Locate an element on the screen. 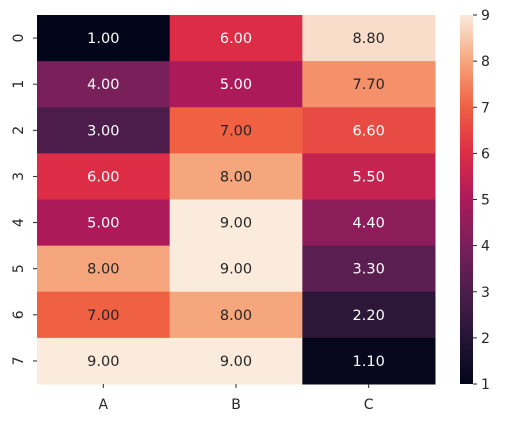 The height and width of the screenshot is (427, 509). heatmap-cell-r6-B is located at coordinates (236, 315).